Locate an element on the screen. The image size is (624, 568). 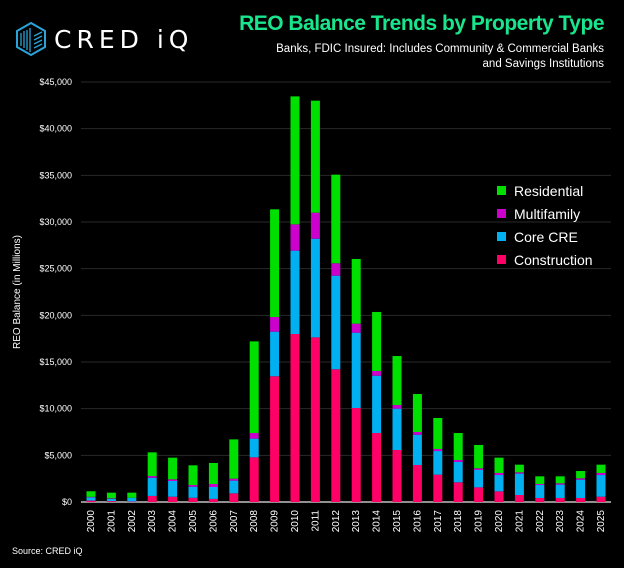
bar-residential-2005 is located at coordinates (193, 475).